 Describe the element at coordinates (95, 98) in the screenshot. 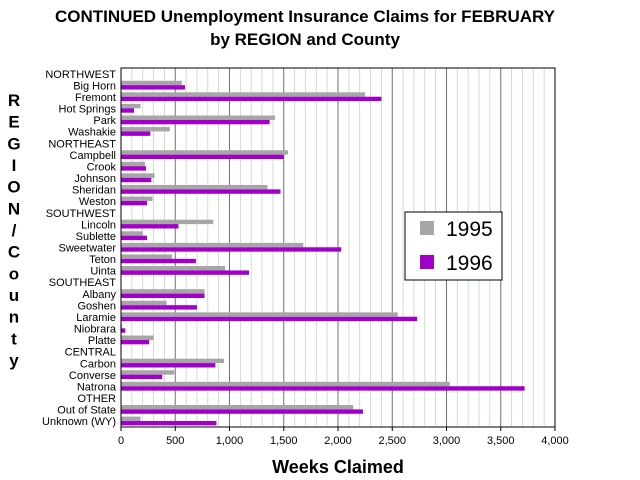

I see `category-label: Fremont` at that location.